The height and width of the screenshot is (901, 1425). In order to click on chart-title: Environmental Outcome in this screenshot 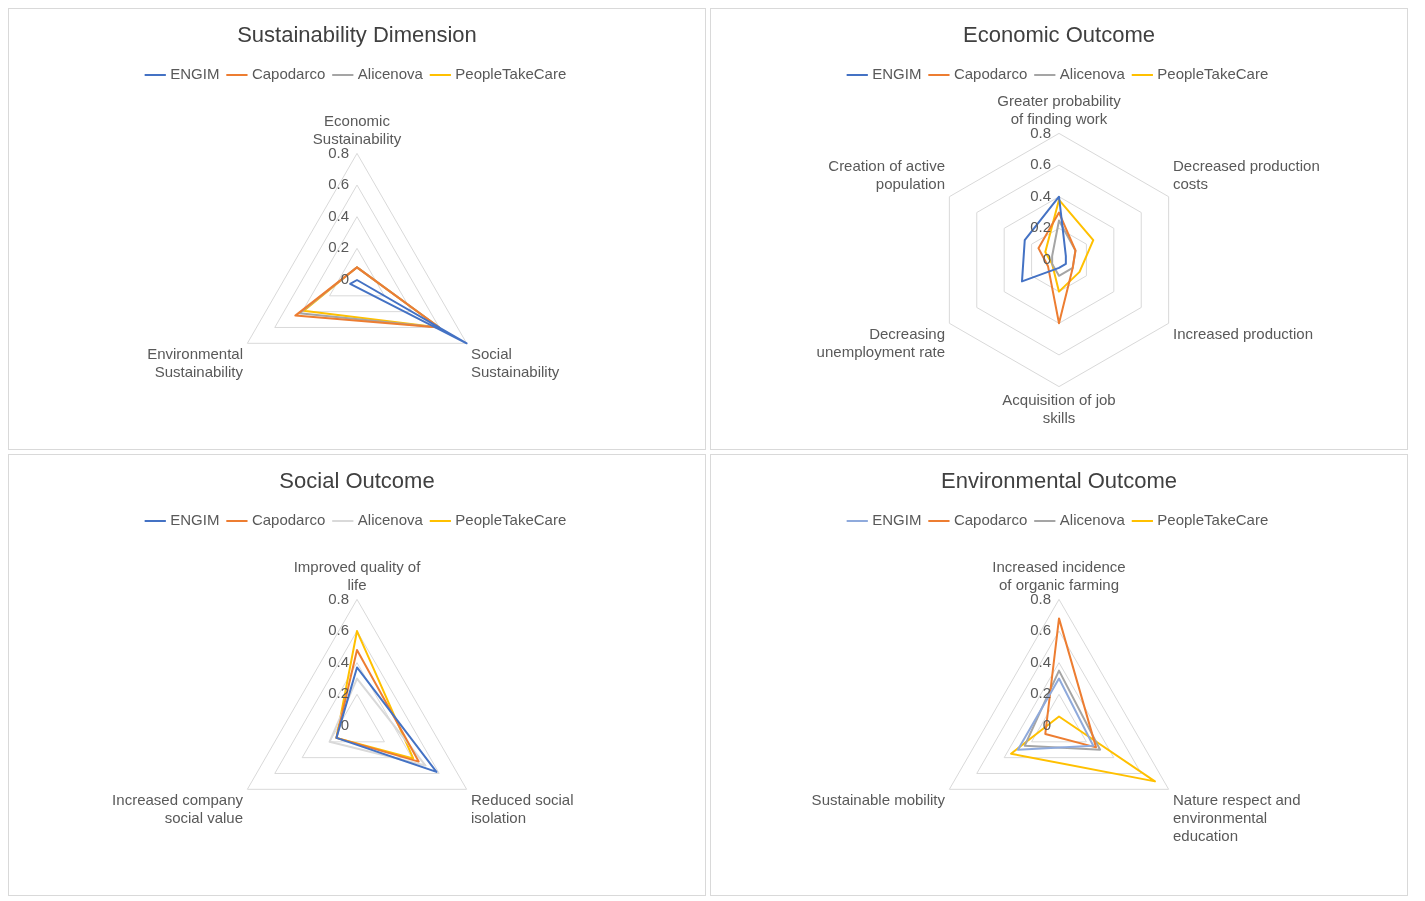, I will do `click(1059, 481)`.